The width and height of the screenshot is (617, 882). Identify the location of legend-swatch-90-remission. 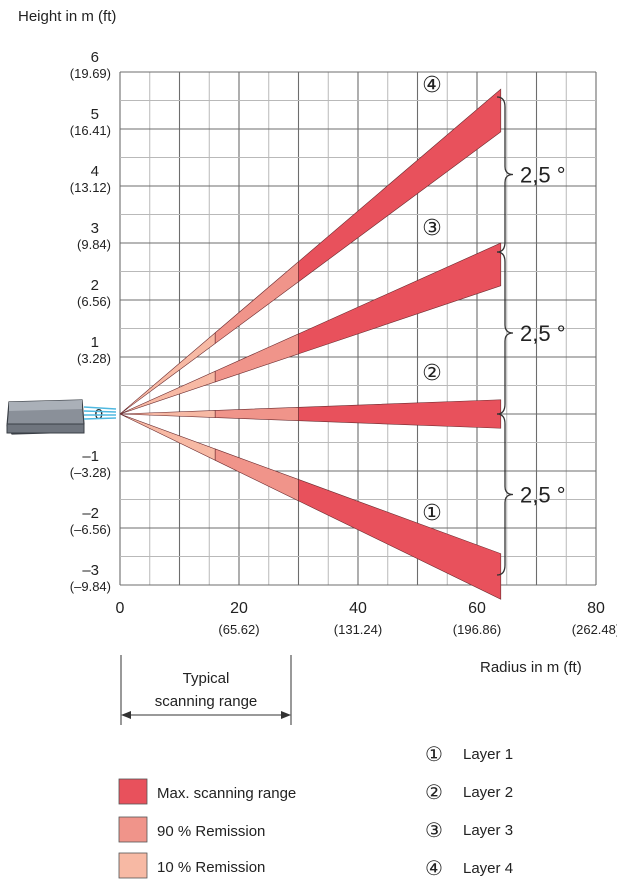
(133, 829).